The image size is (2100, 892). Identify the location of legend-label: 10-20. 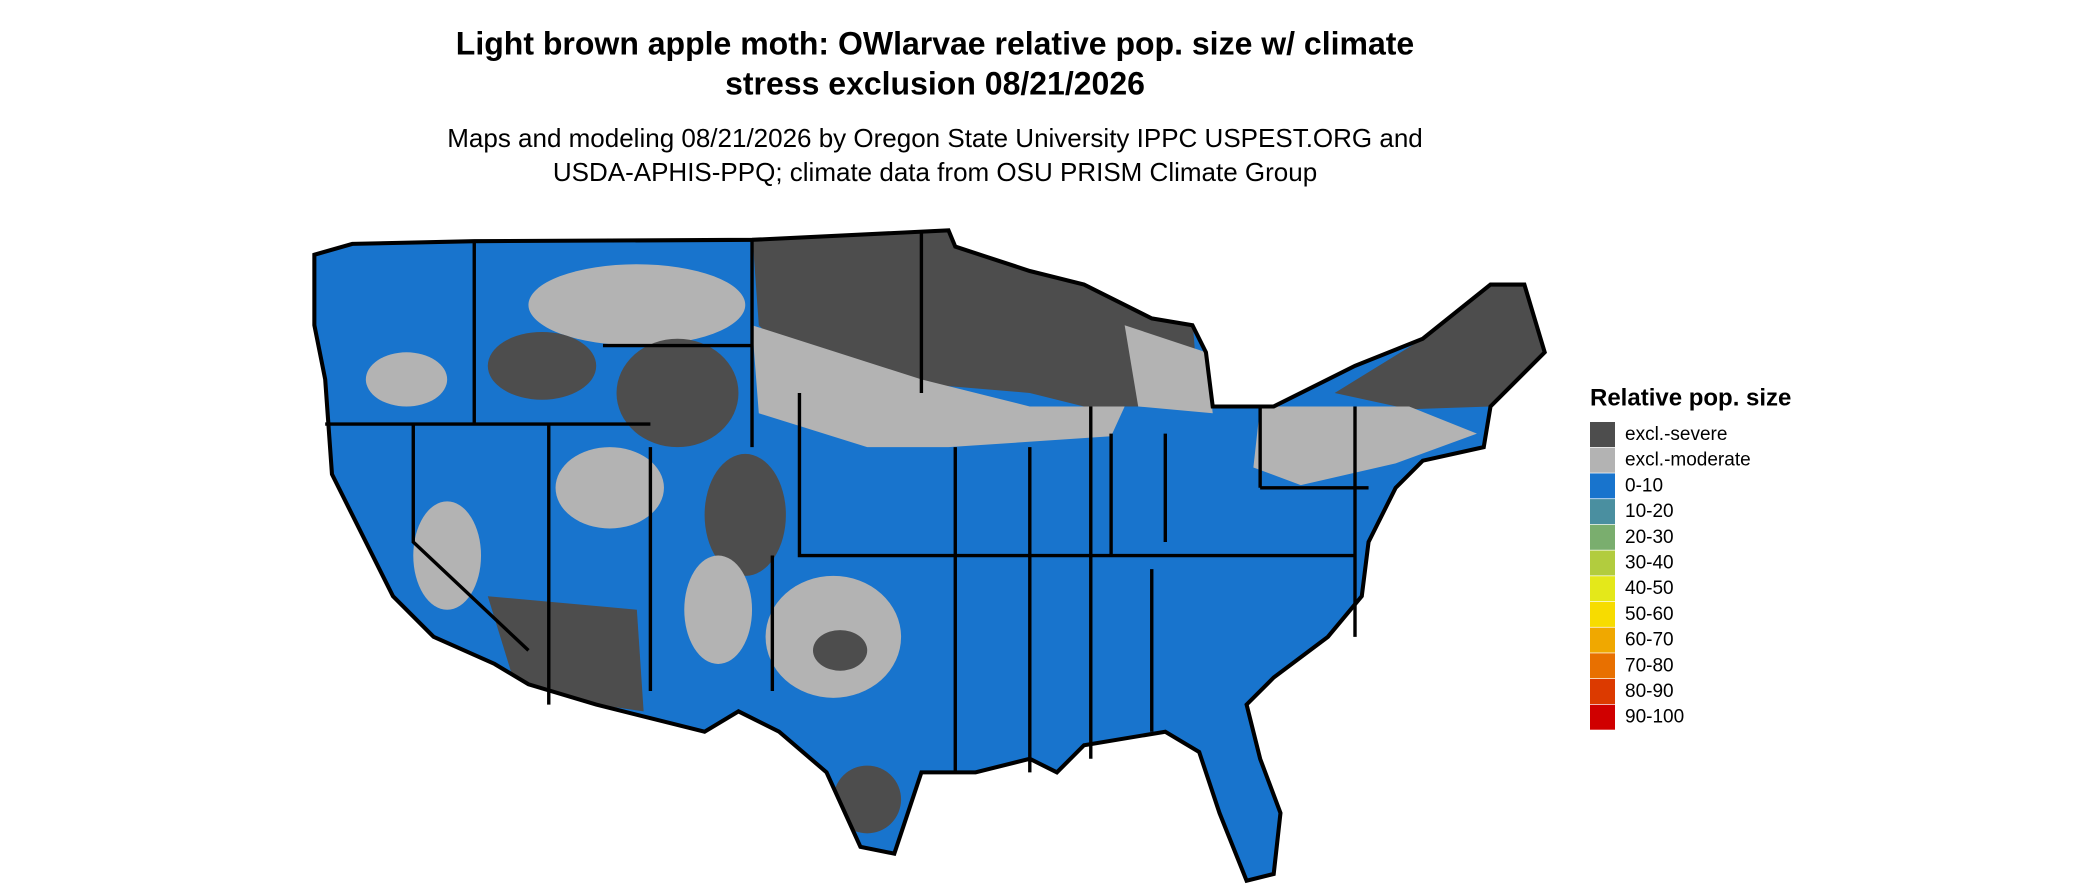
(1649, 511).